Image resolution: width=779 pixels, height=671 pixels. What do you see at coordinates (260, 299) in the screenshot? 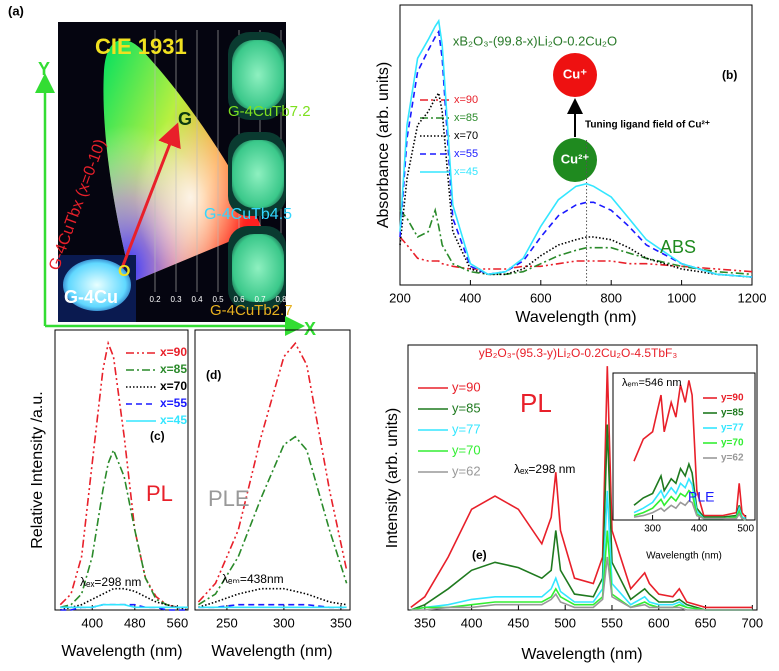
I see `x-tick-label: 0.7` at bounding box center [260, 299].